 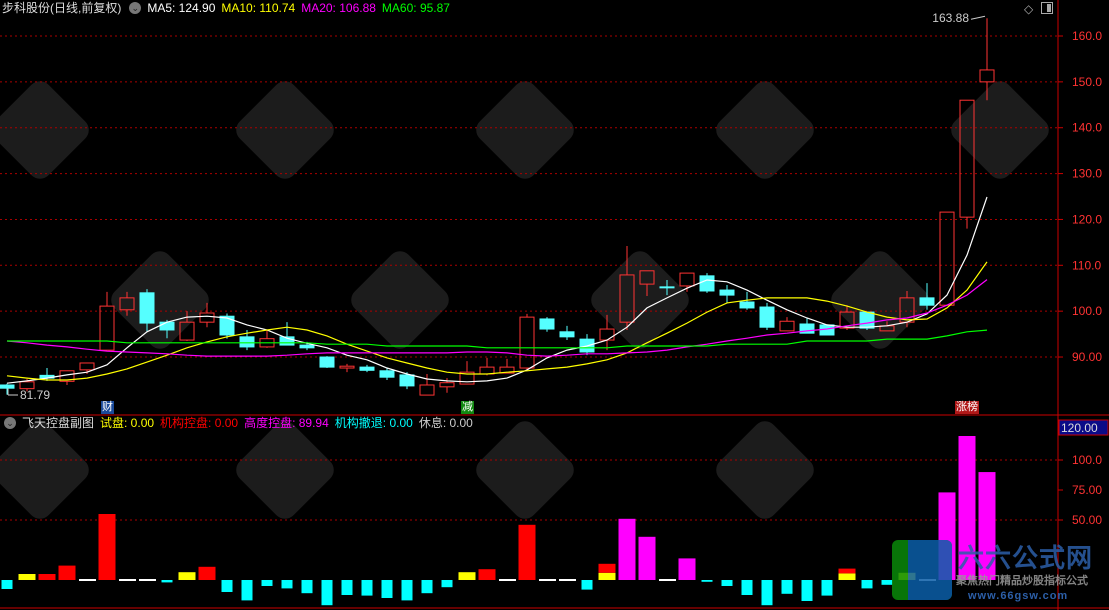 I want to click on price-tick-label: 120.0, so click(x=1087, y=219).